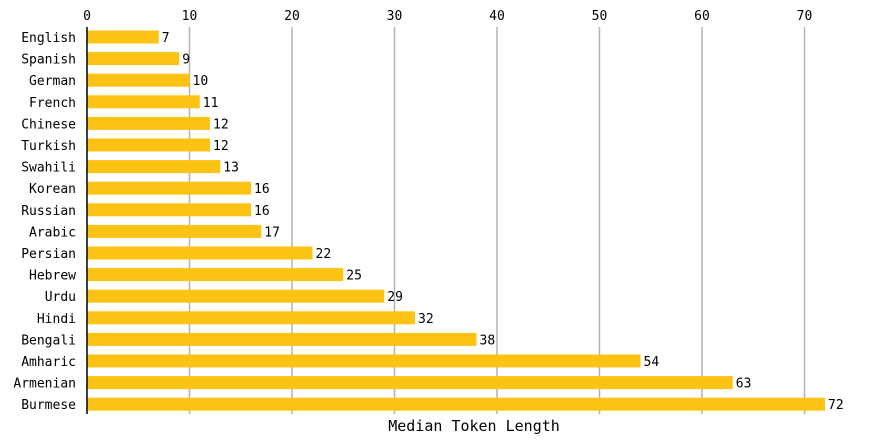 Image resolution: width=871 pixels, height=444 pixels. I want to click on value-label: 54, so click(652, 362).